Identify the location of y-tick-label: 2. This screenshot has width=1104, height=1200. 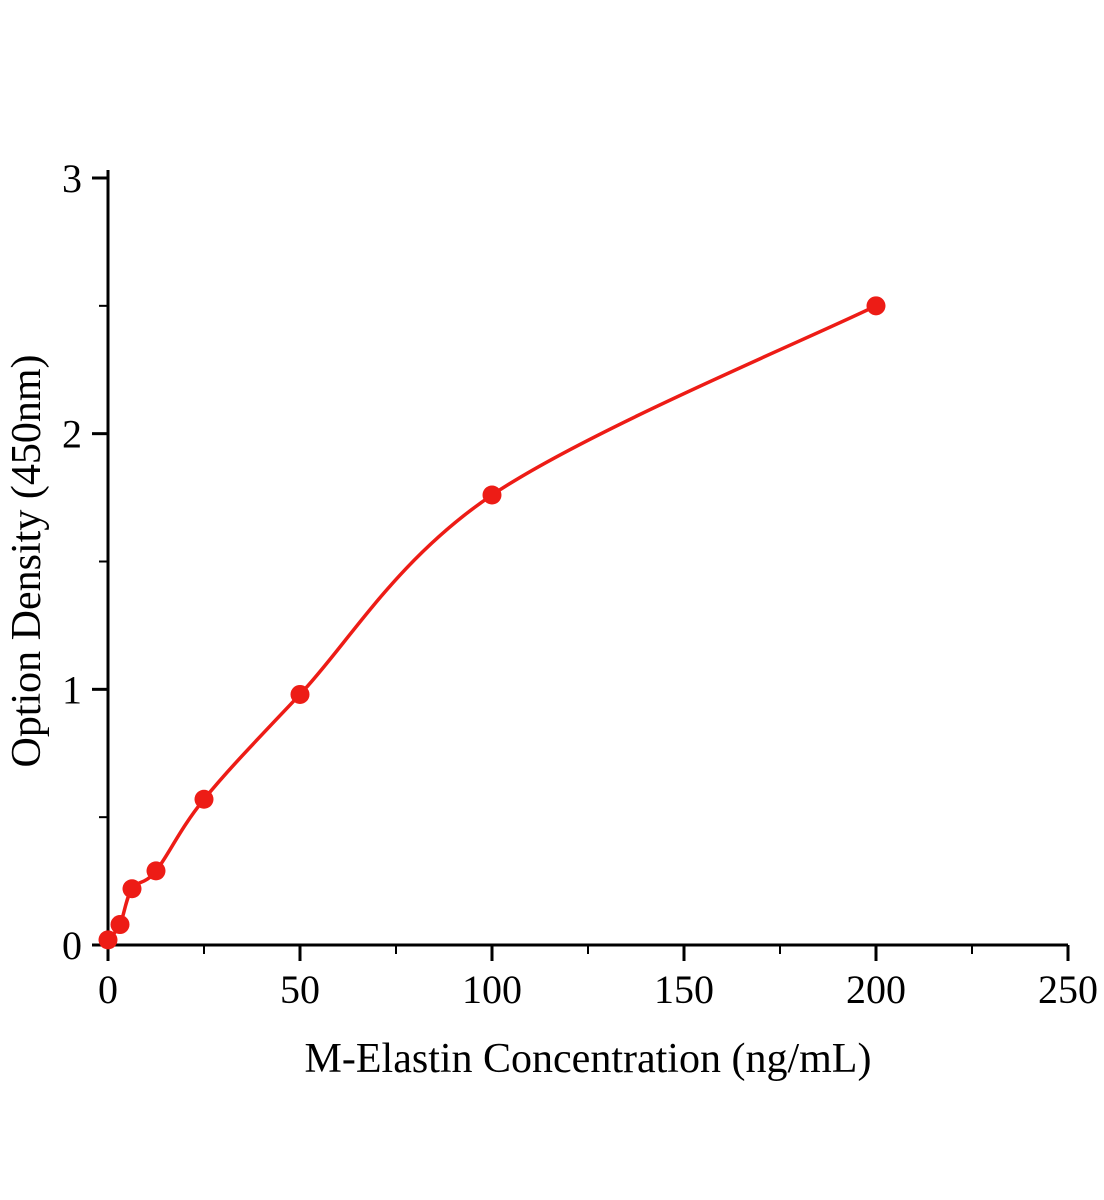
(72, 434).